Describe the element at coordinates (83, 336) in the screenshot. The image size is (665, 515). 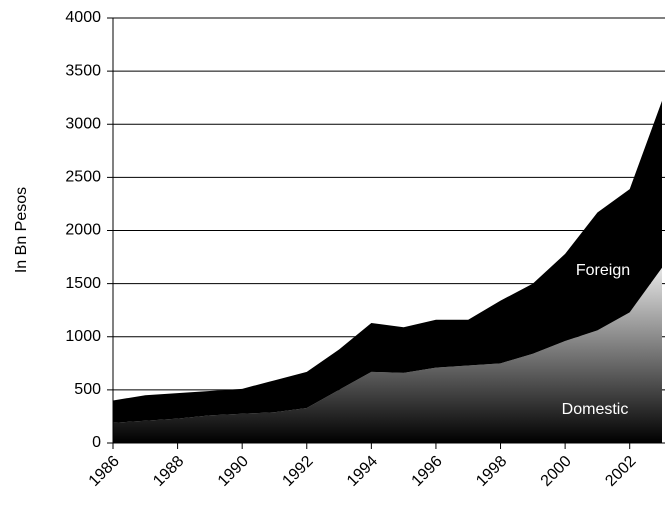
I see `y-tick-label: 1000` at that location.